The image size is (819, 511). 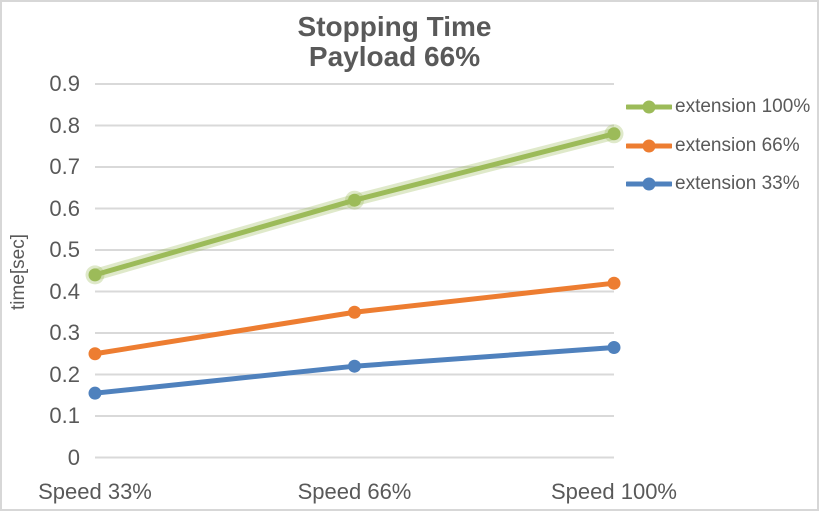 I want to click on chart-title: Stopping Time Payload 66%, so click(x=394, y=42).